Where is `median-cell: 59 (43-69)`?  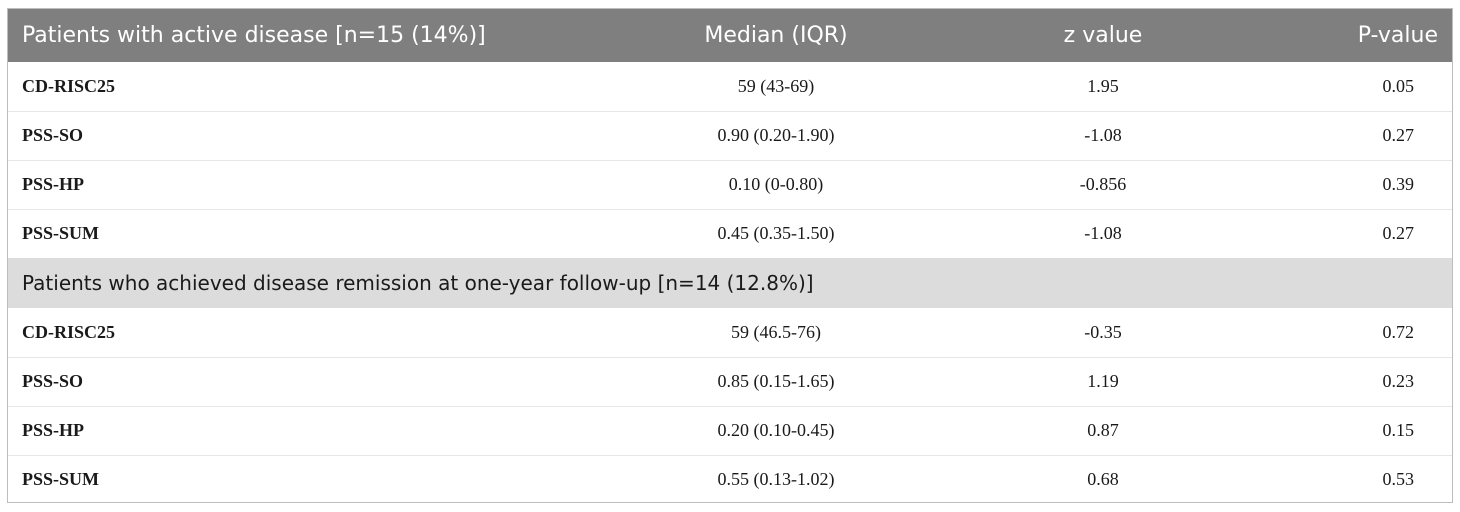 median-cell: 59 (43-69) is located at coordinates (776, 85).